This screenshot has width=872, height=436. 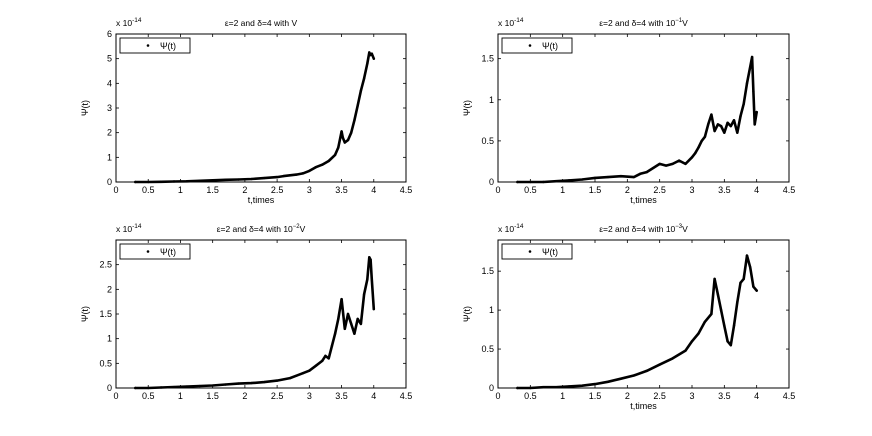 I want to click on series-line, so click(x=637, y=322).